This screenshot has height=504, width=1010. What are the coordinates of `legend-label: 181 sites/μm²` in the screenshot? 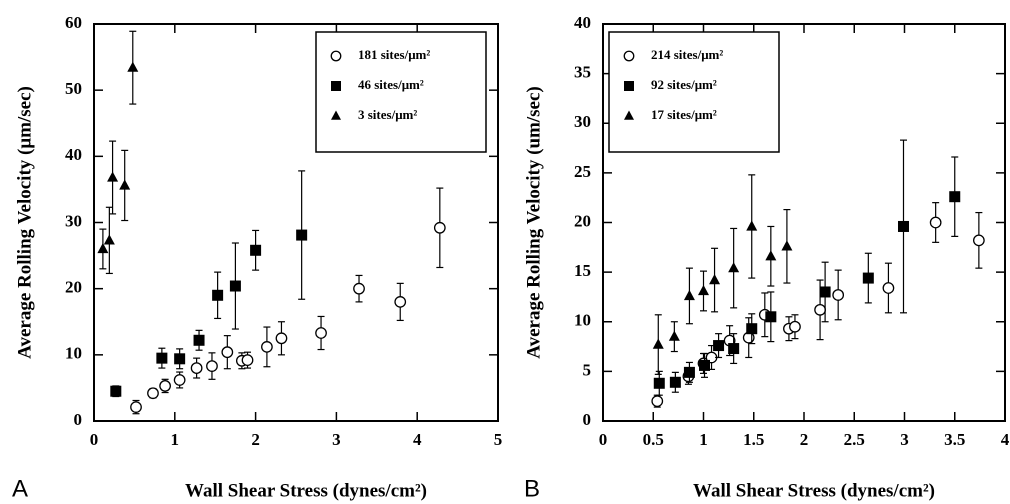 It's located at (394, 54).